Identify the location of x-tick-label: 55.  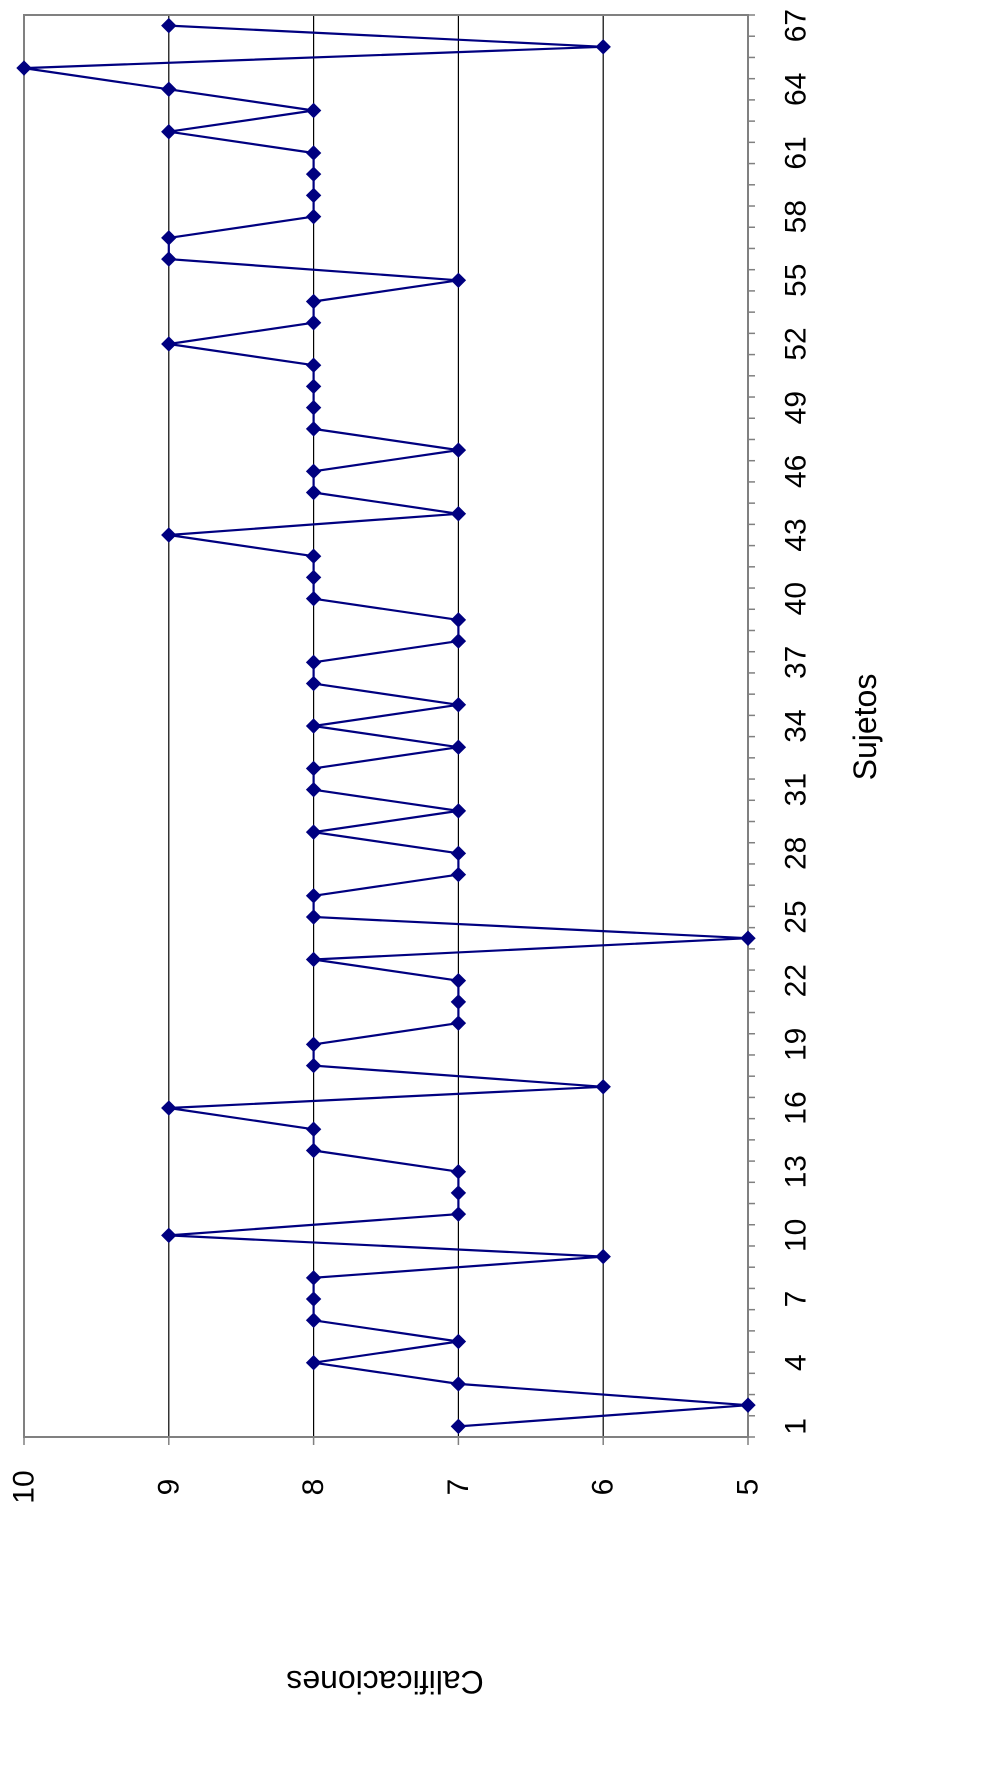
(796, 280).